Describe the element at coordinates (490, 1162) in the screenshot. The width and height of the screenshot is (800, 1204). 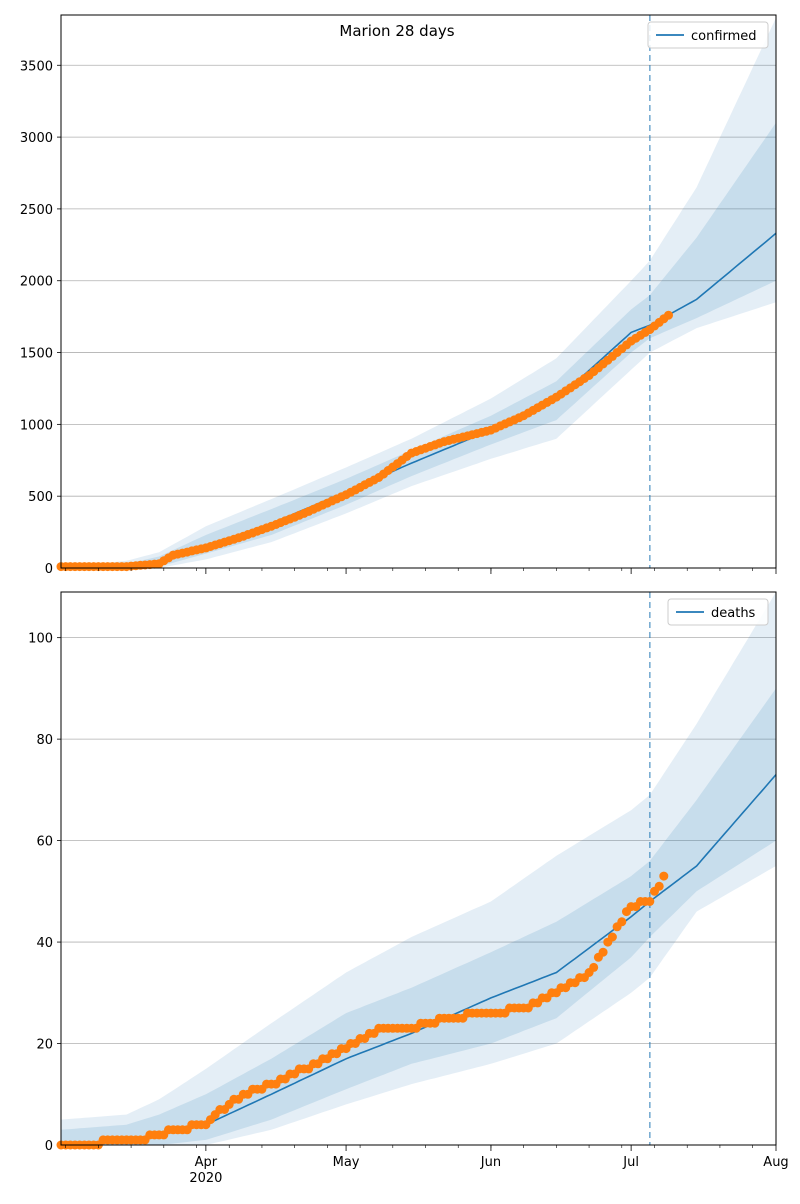
I see `x-tick-label: Jun` at that location.